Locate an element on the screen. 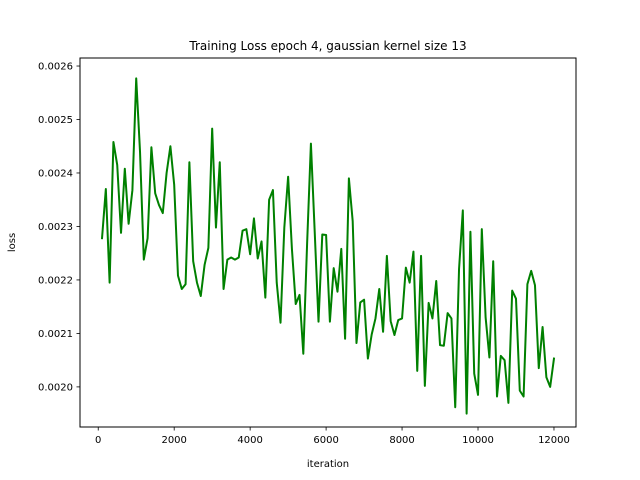 The height and width of the screenshot is (480, 640). y-tick-label: 0.0023 is located at coordinates (55, 227).